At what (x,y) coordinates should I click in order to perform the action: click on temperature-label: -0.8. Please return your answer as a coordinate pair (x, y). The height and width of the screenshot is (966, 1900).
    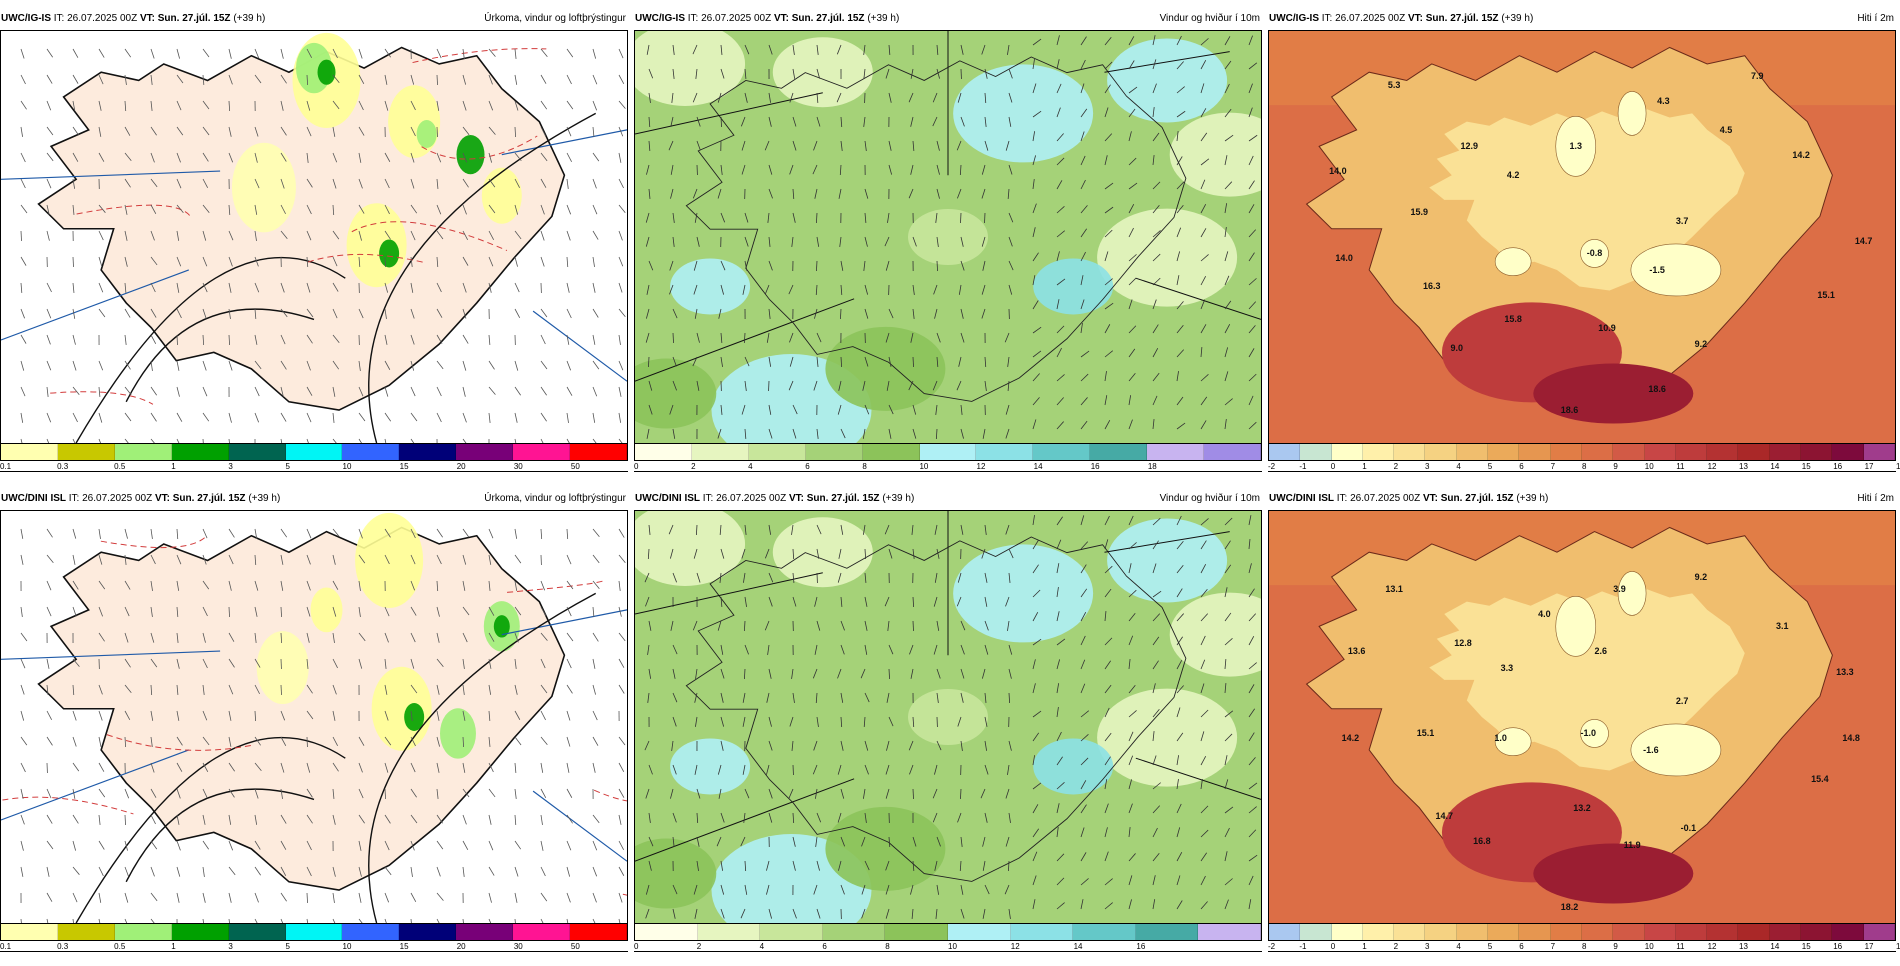
    Looking at the image, I should click on (1595, 253).